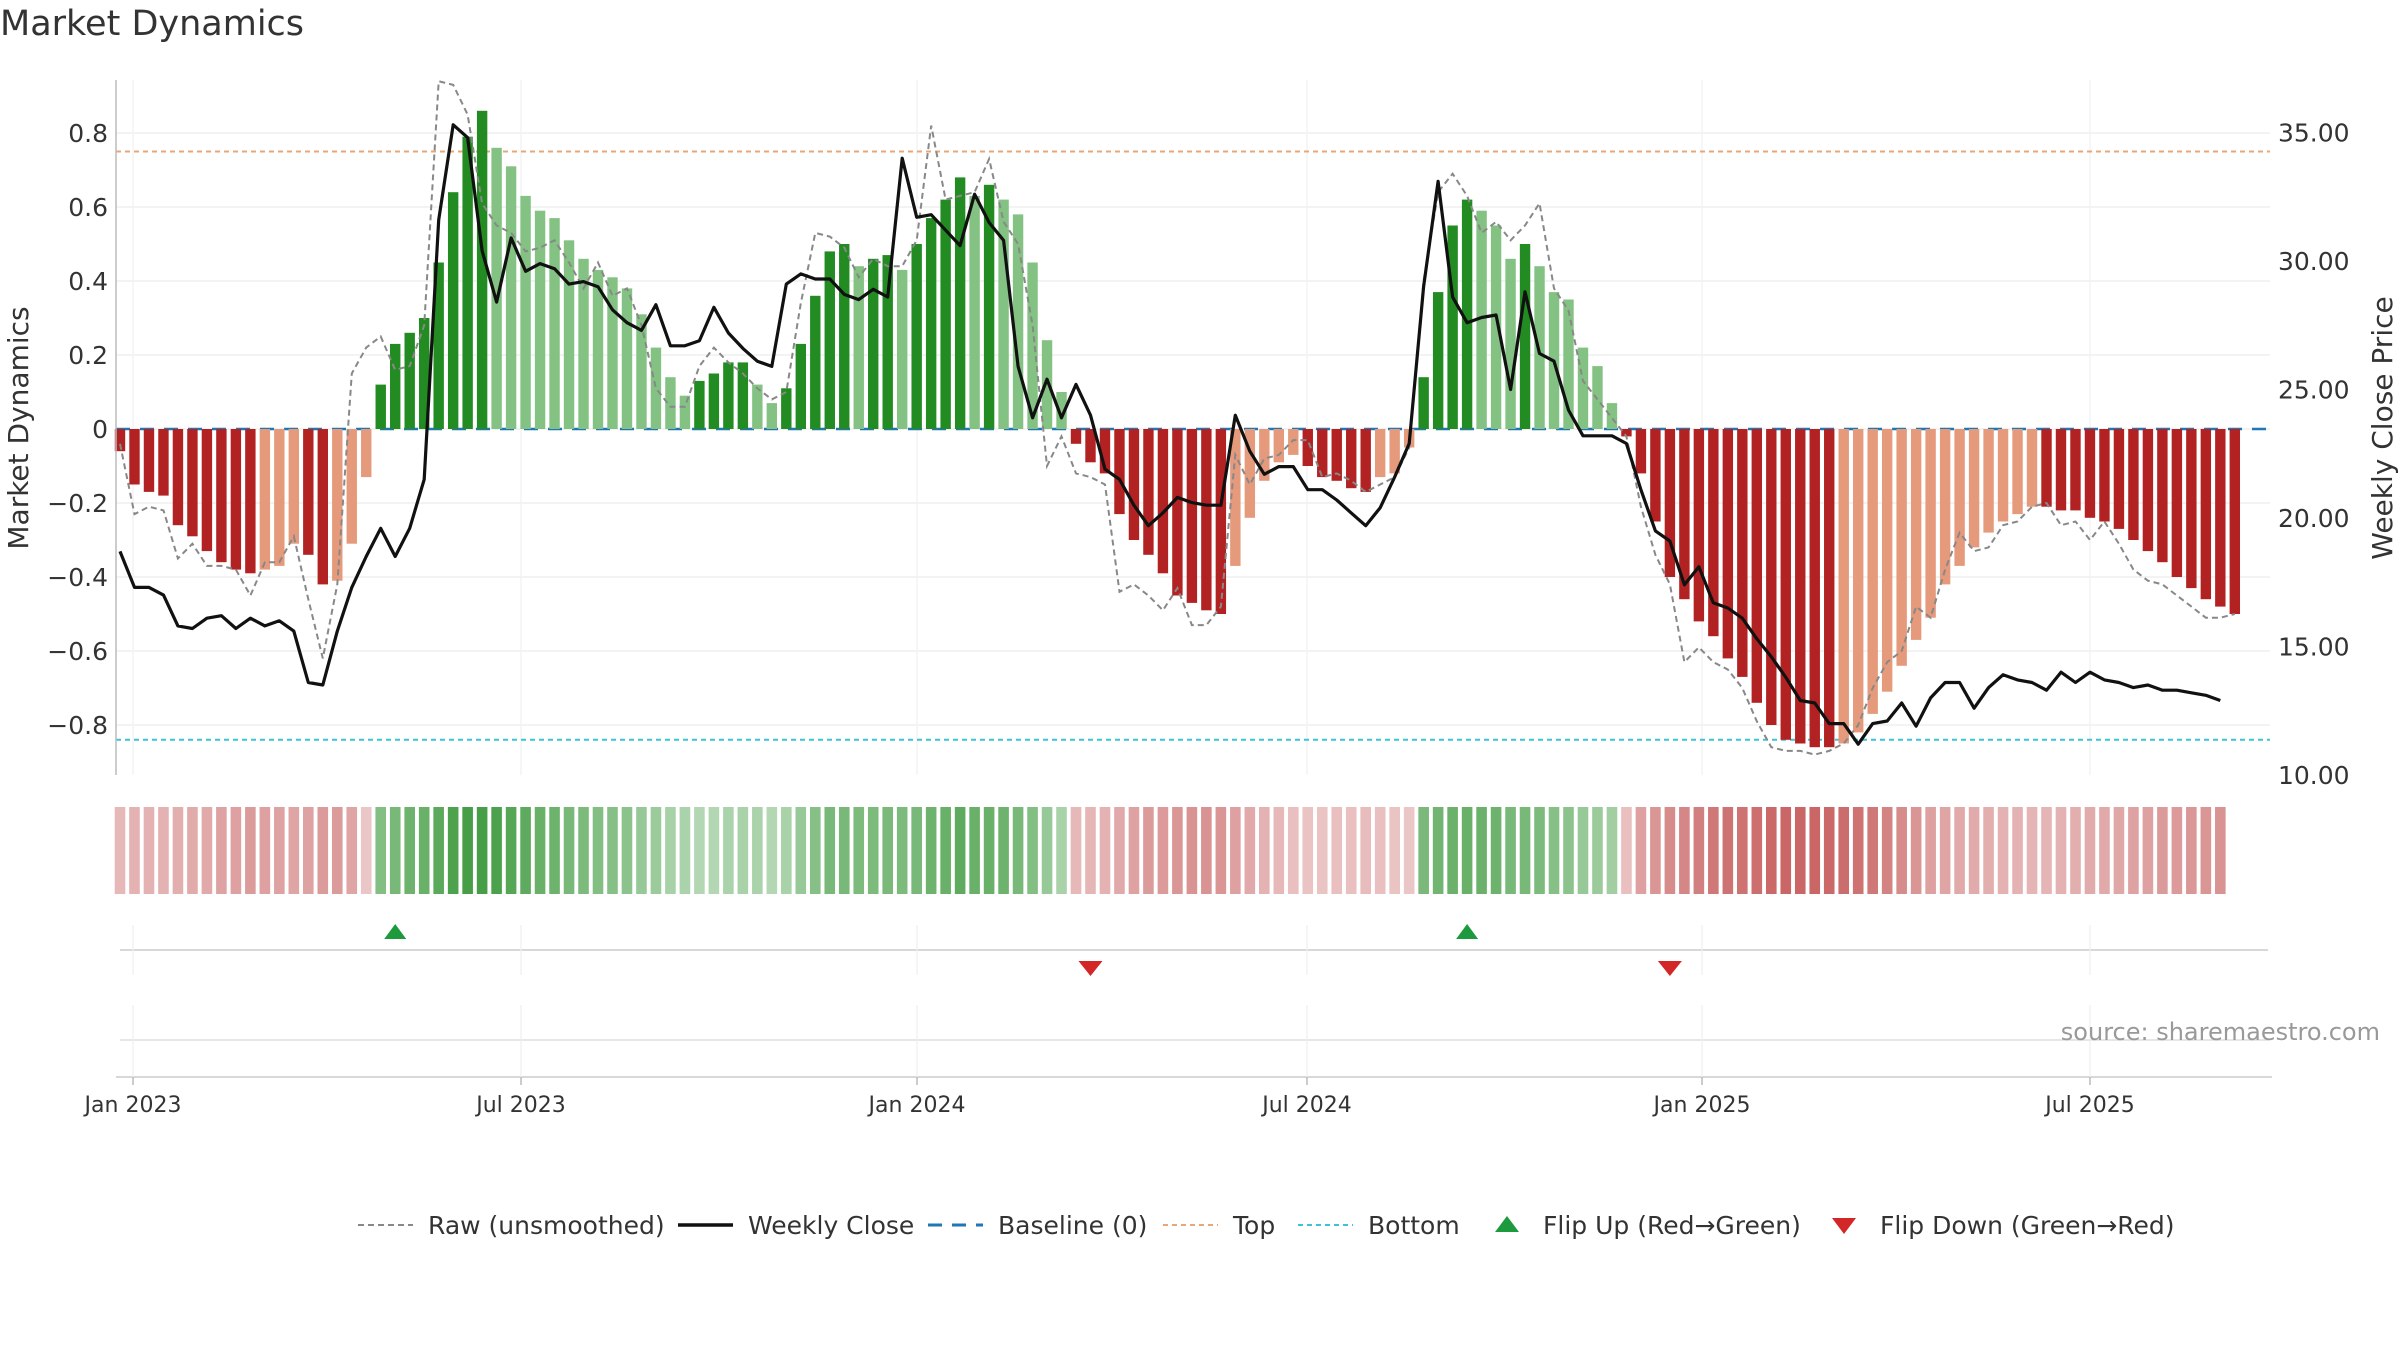  Describe the element at coordinates (2314, 390) in the screenshot. I see `y2-tick-label: 25.00` at that location.